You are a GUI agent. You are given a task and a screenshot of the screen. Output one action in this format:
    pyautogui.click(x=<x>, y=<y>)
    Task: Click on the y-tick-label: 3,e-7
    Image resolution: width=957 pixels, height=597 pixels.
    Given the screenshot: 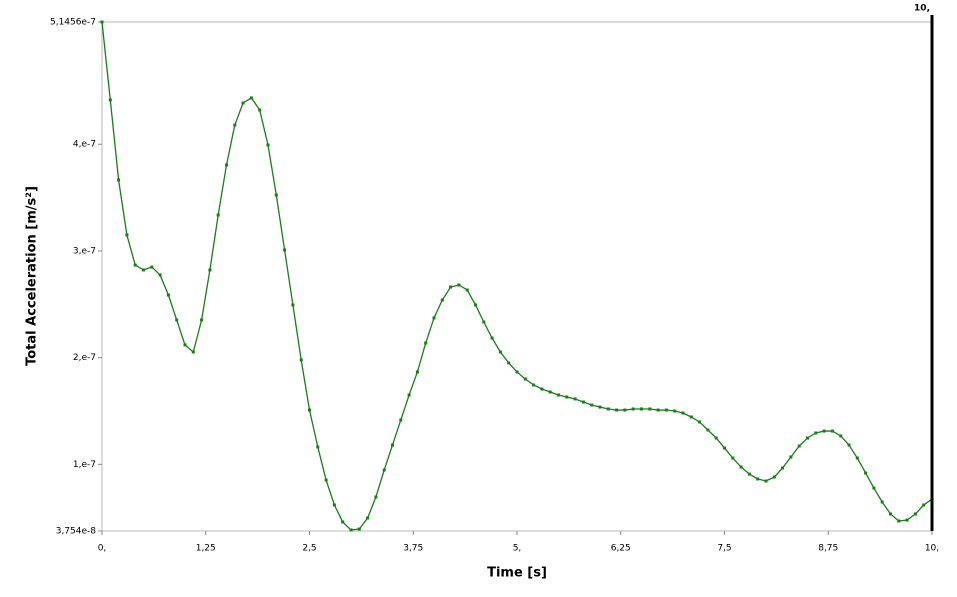 What is the action you would take?
    pyautogui.click(x=84, y=251)
    